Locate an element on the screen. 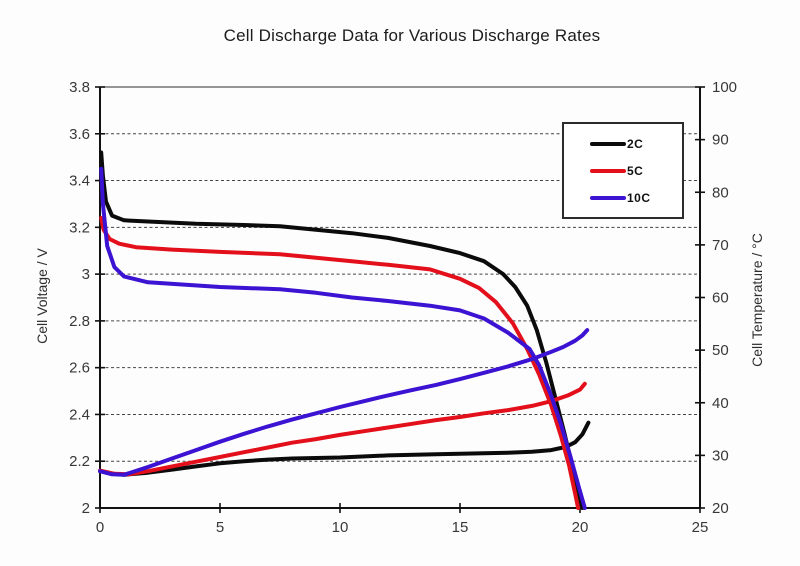 The image size is (800, 566). legend-label-5c: 5C is located at coordinates (635, 170).